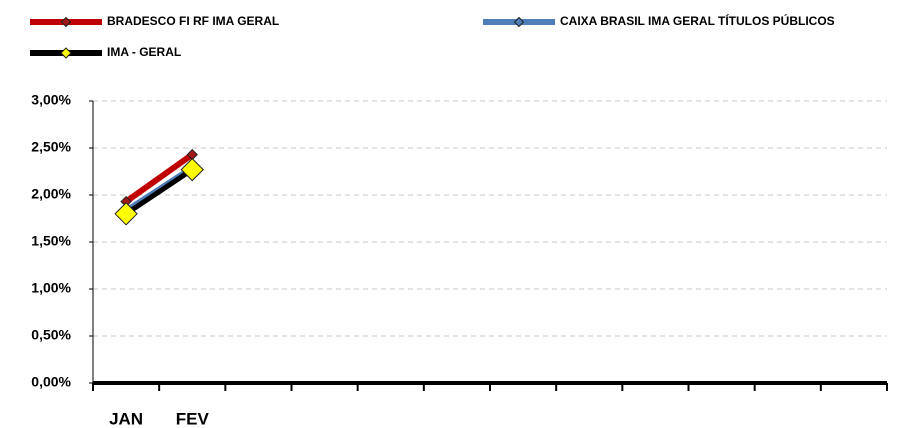 This screenshot has height=428, width=910. I want to click on y-tick-label: 0,50%, so click(51, 335).